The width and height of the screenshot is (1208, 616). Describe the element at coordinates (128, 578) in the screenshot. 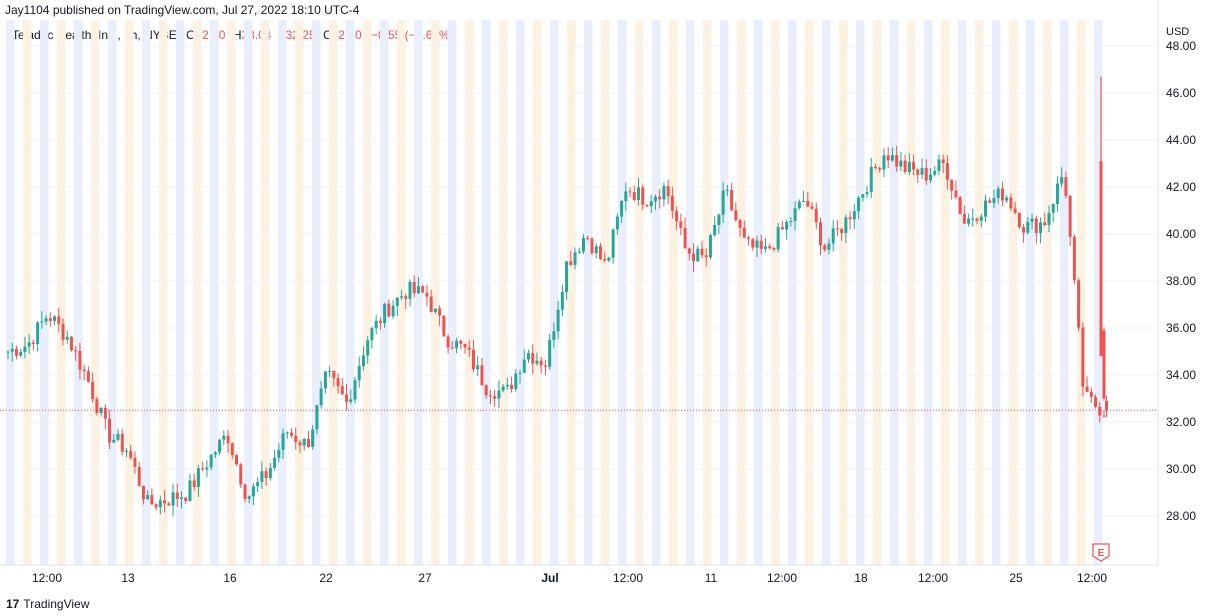

I see `x-tick-label: 13` at that location.